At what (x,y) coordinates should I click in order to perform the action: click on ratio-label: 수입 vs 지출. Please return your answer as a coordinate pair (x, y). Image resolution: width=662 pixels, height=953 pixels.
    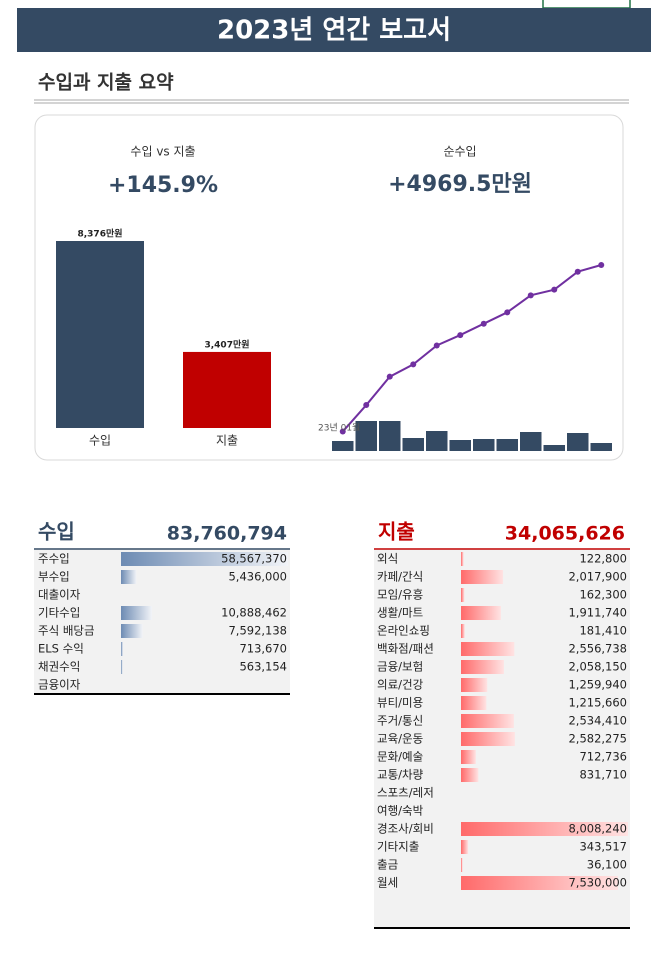
    Looking at the image, I should click on (162, 152).